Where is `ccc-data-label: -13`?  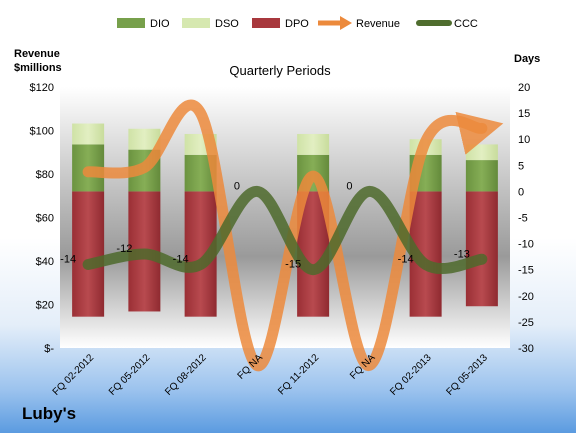 ccc-data-label: -13 is located at coordinates (462, 254).